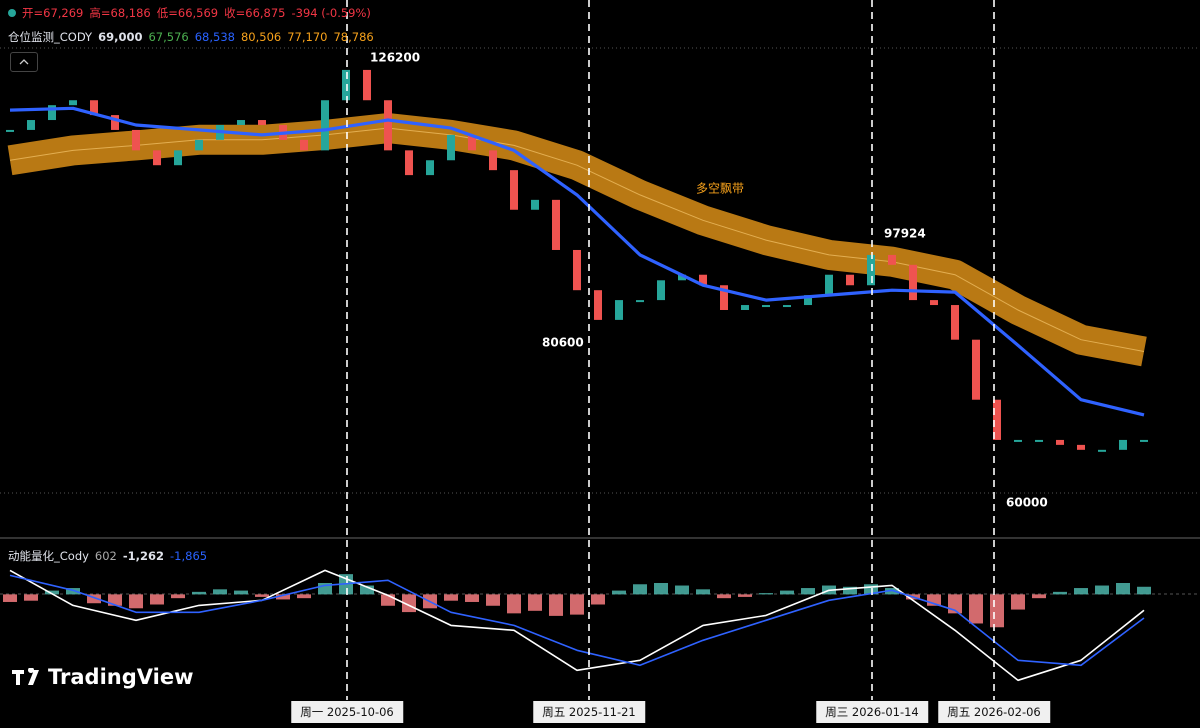 The height and width of the screenshot is (728, 1200). I want to click on watermark: TradingView, so click(102, 677).